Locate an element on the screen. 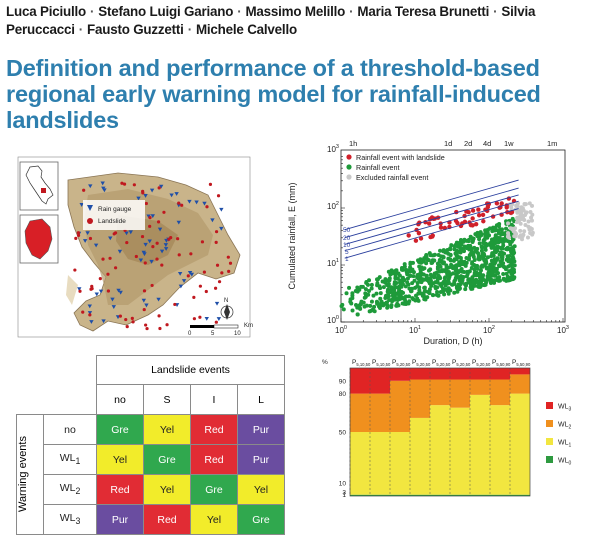 The width and height of the screenshot is (615, 535). matrix-cell: Yel is located at coordinates (167, 429).